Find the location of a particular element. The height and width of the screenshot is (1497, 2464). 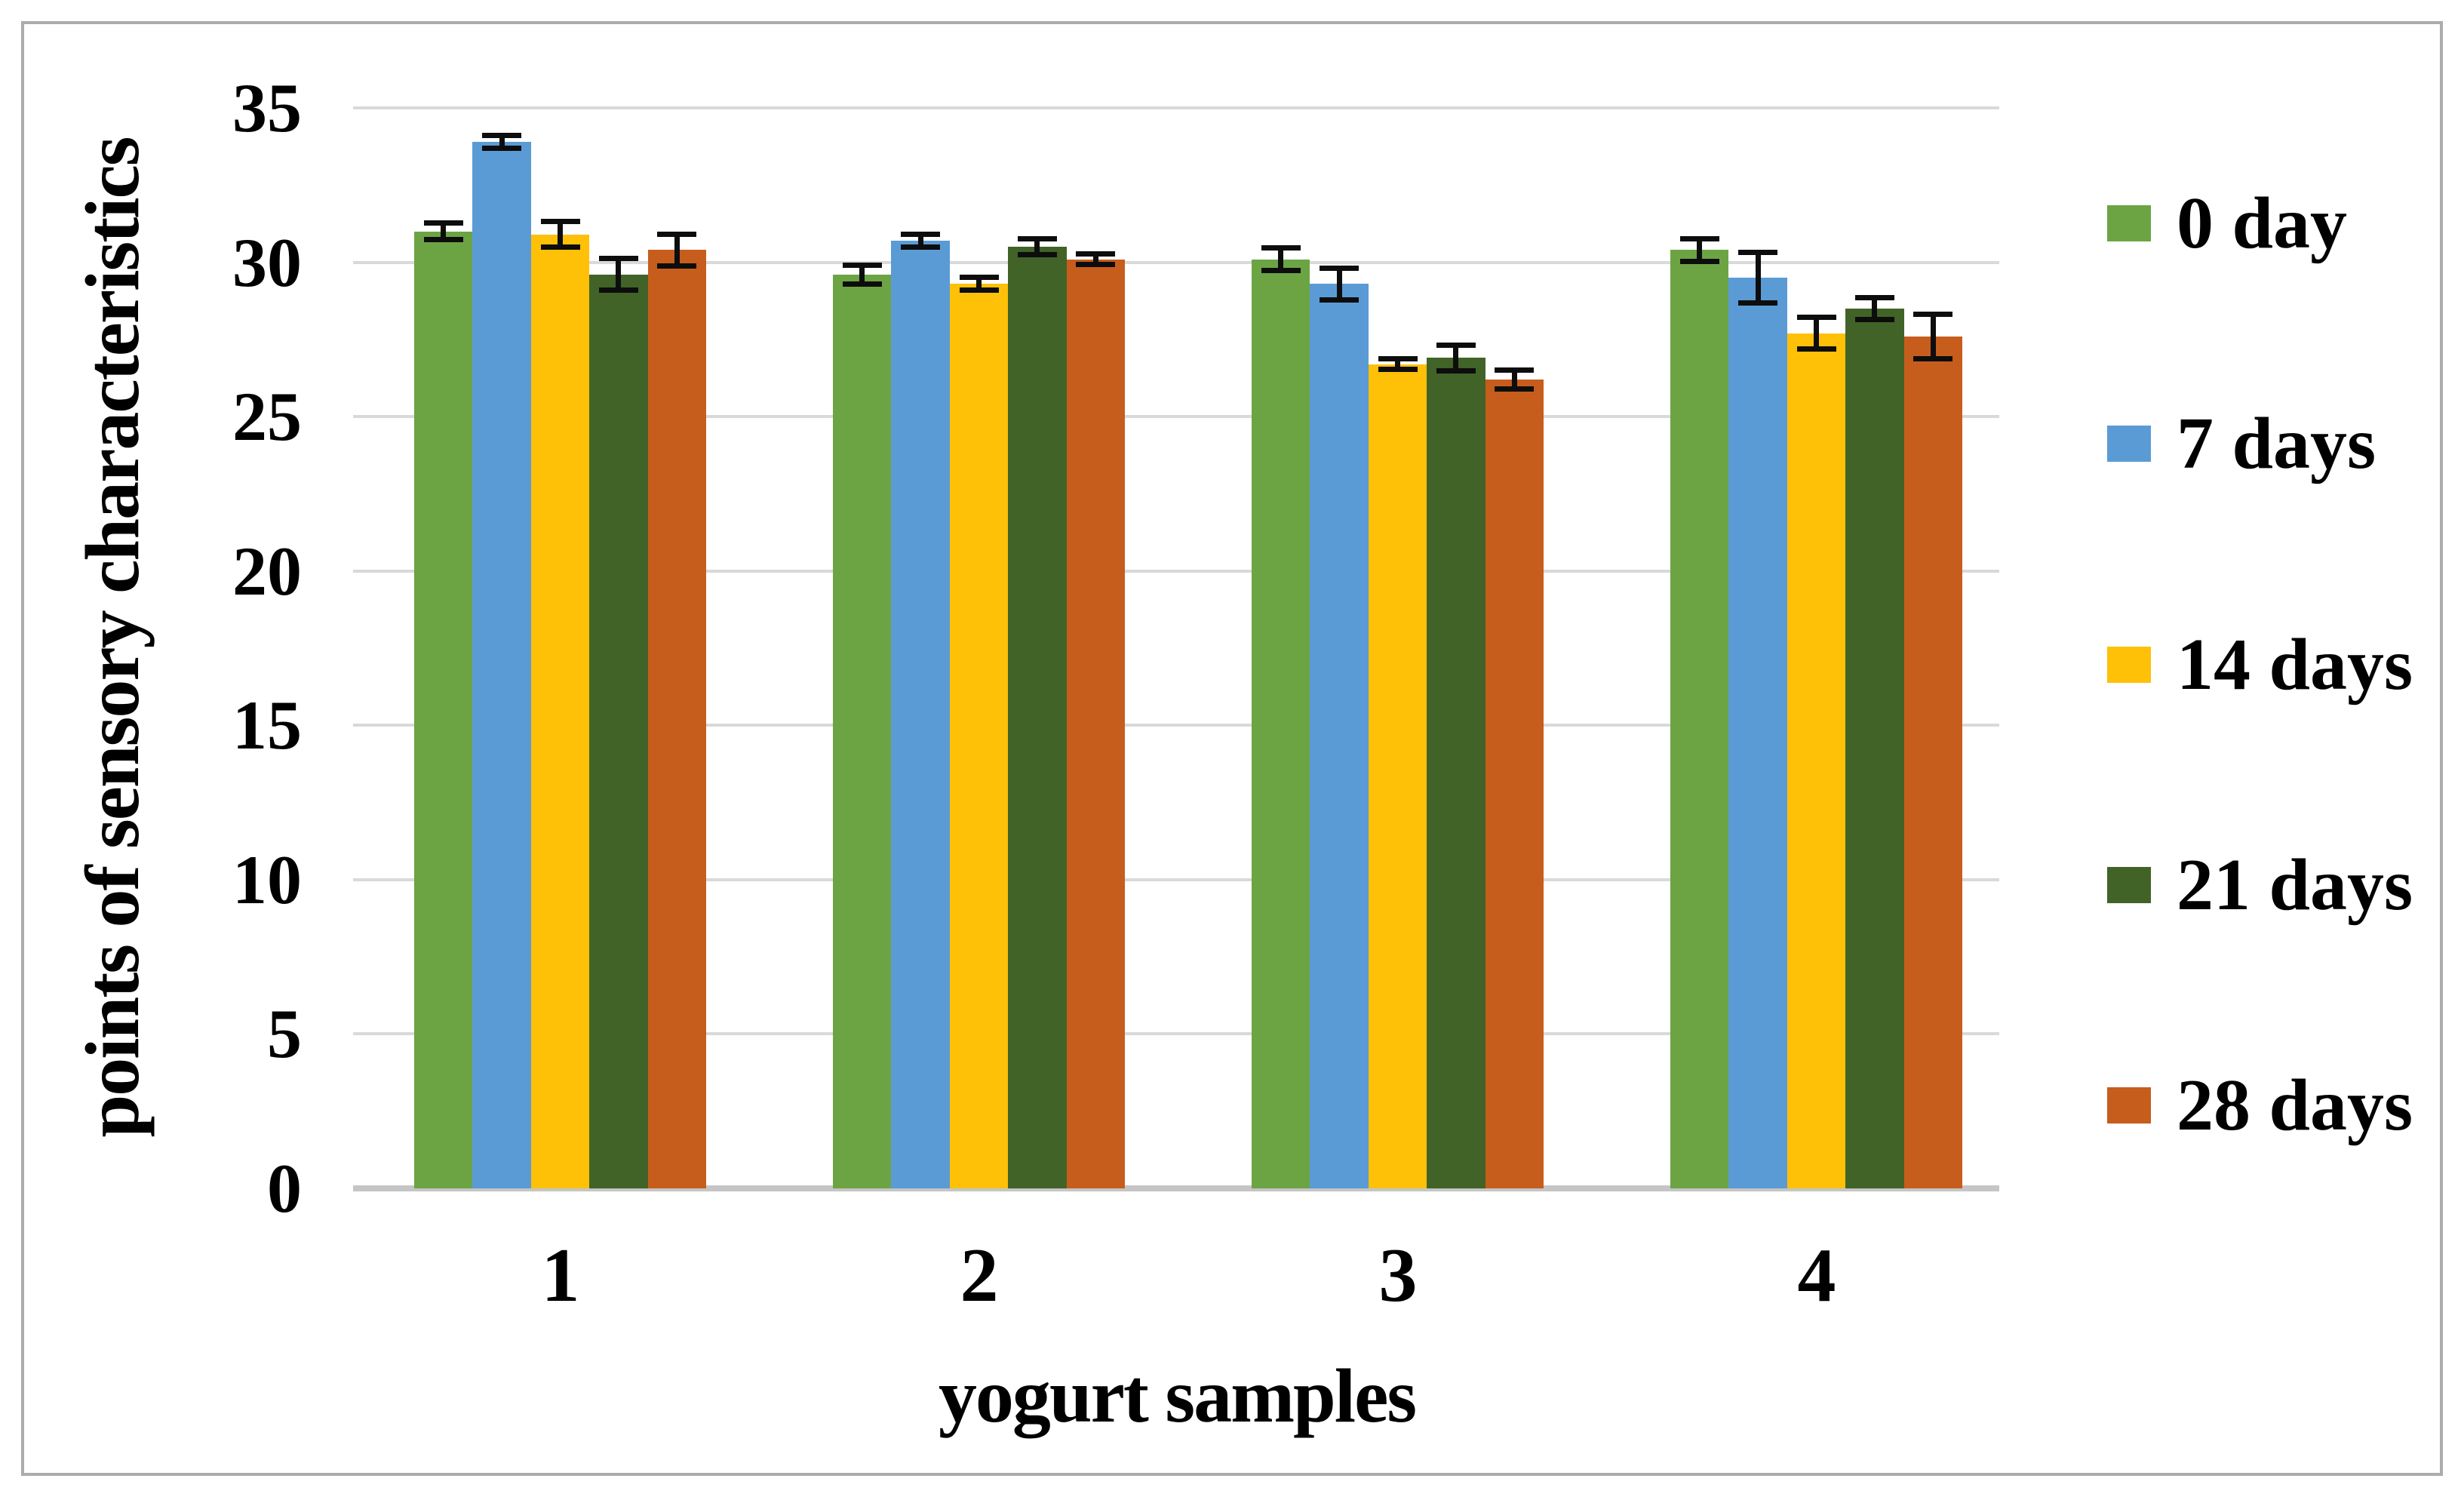

error-bar-sample1-0-day is located at coordinates (443, 231).